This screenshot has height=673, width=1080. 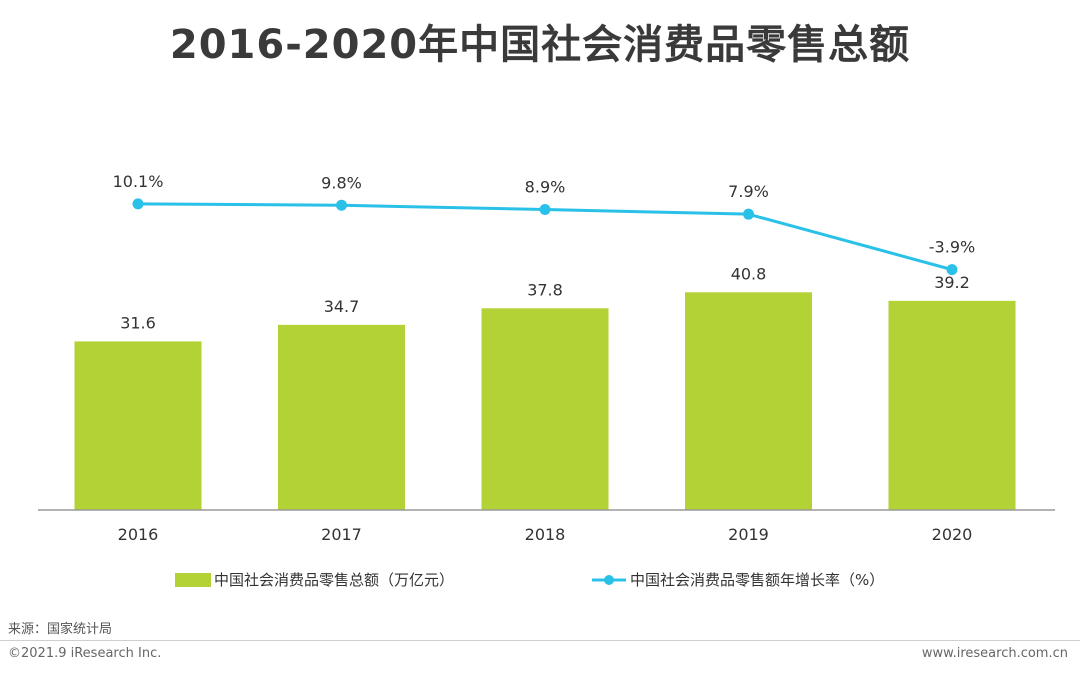 What do you see at coordinates (952, 247) in the screenshot?
I see `line-label-2020: -3.9%` at bounding box center [952, 247].